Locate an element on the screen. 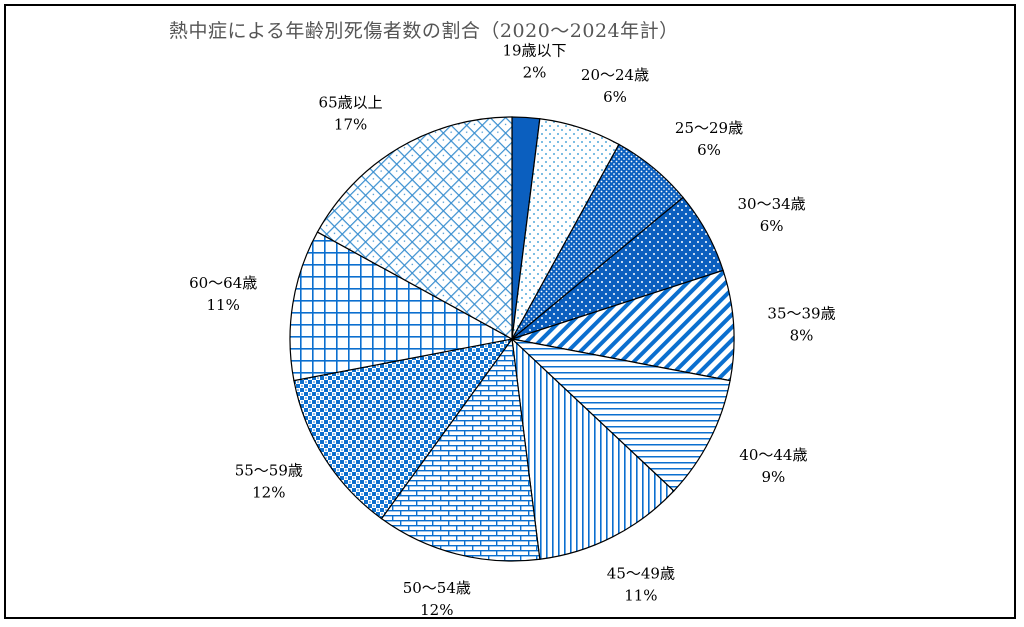 The height and width of the screenshot is (627, 1024). slice-percent-10: 11% is located at coordinates (223, 305).